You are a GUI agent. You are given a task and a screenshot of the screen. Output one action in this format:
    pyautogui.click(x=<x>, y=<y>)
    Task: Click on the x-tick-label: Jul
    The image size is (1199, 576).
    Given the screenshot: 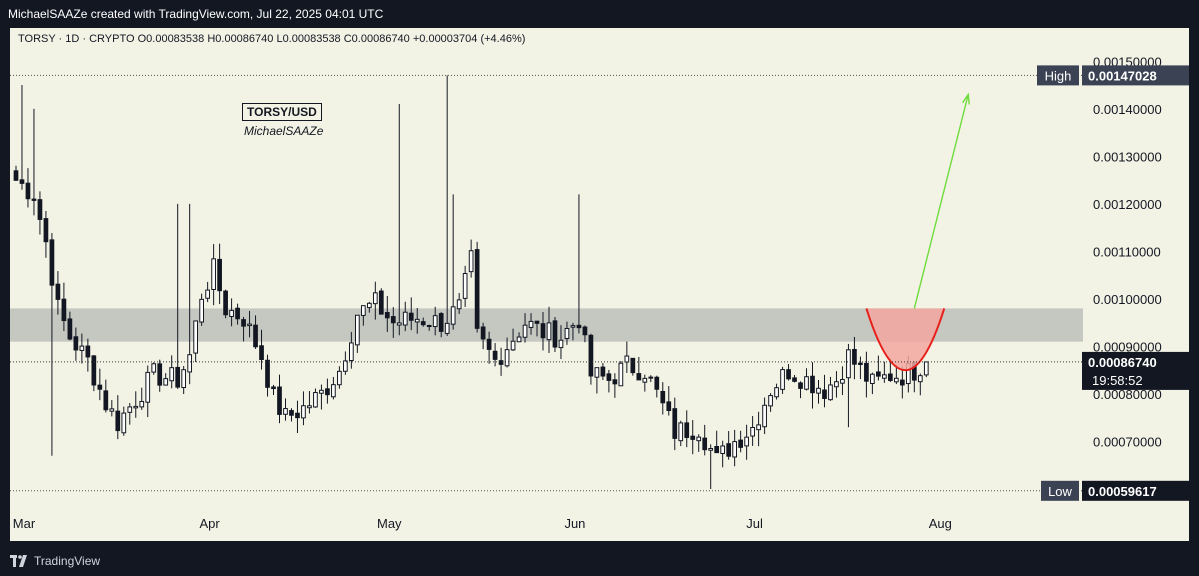 What is the action you would take?
    pyautogui.click(x=754, y=523)
    